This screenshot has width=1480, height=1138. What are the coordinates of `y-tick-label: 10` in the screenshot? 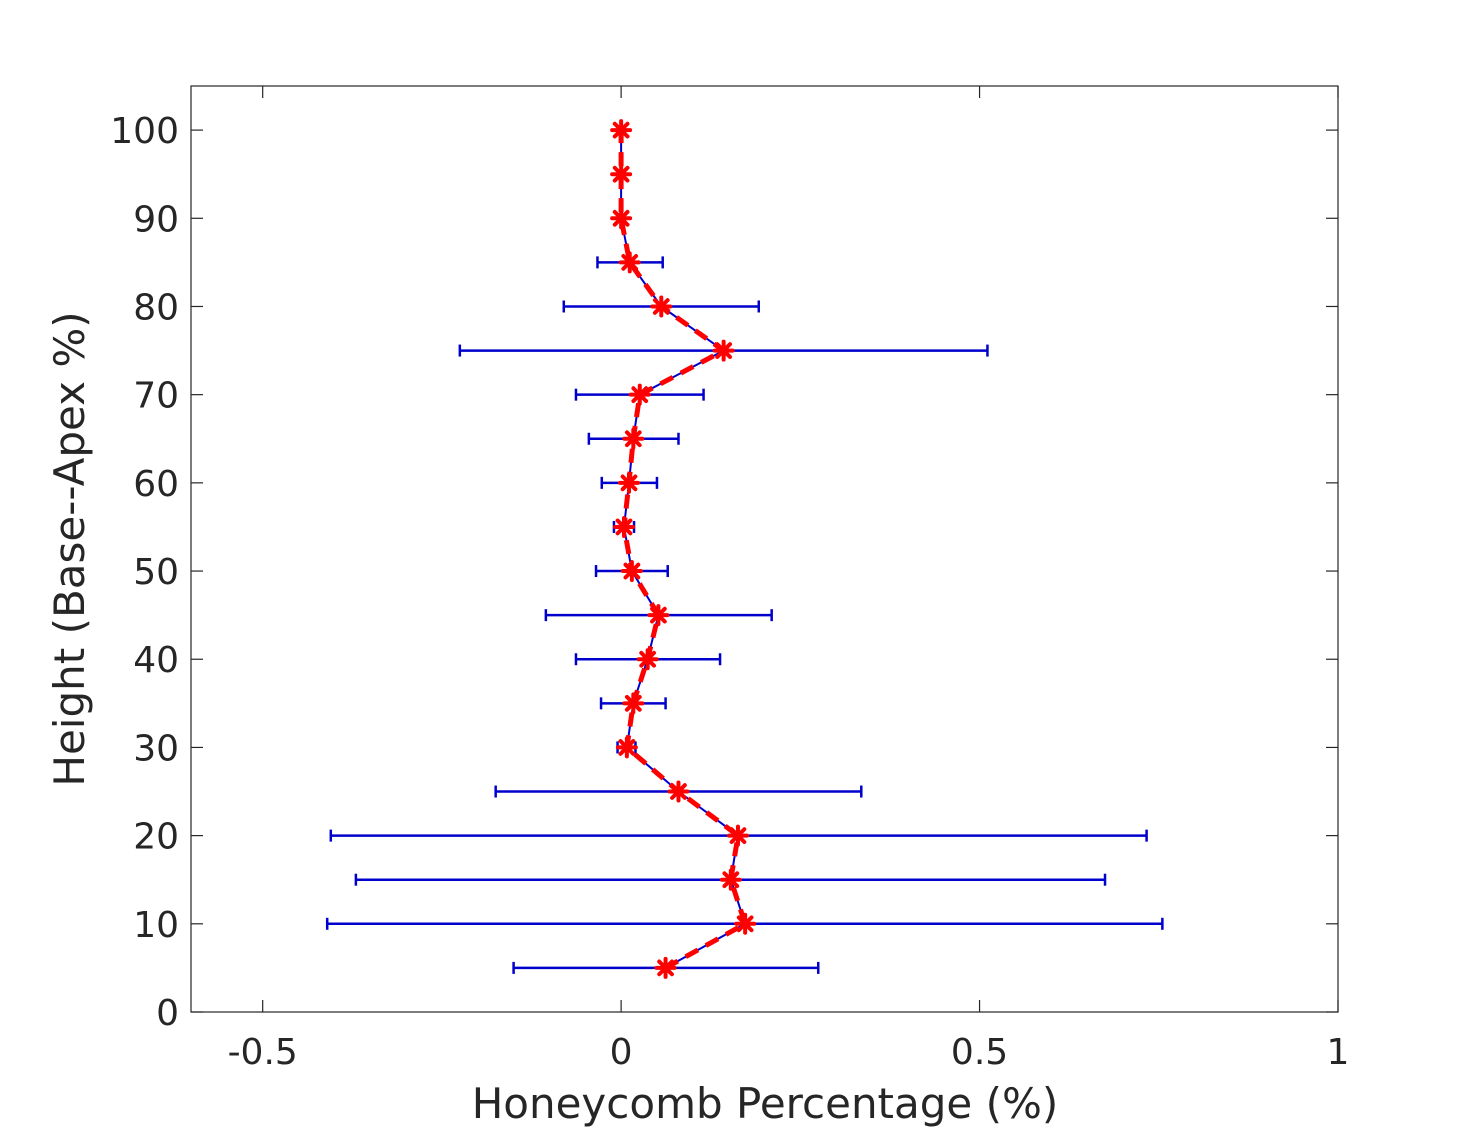 It's located at (156, 925).